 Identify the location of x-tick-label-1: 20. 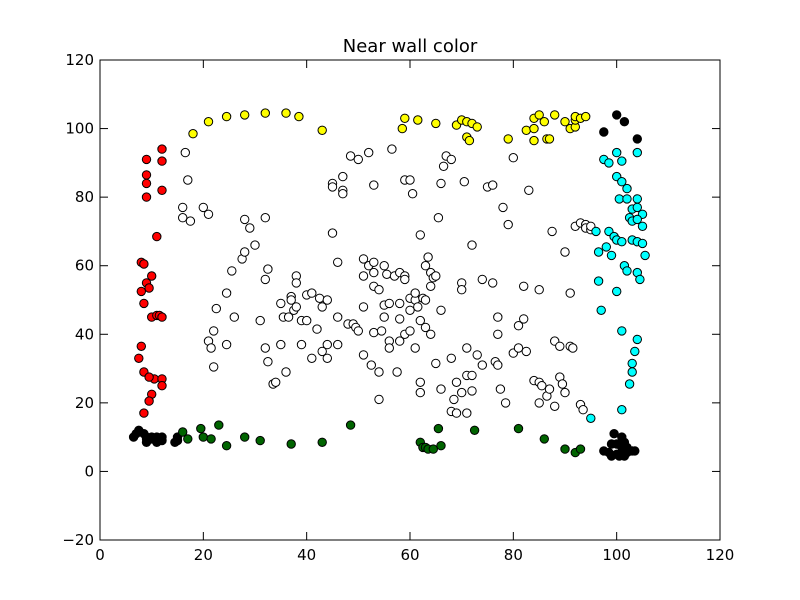
(203, 555).